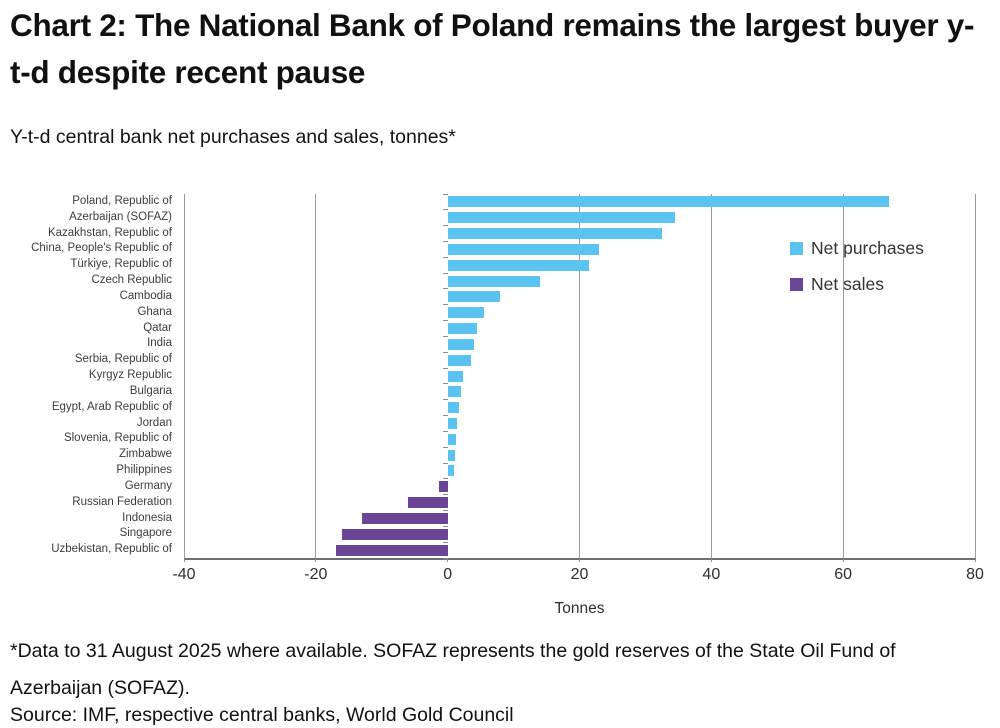 This screenshot has height=728, width=1000. What do you see at coordinates (796, 248) in the screenshot?
I see `net-purchases-swatch-icon` at bounding box center [796, 248].